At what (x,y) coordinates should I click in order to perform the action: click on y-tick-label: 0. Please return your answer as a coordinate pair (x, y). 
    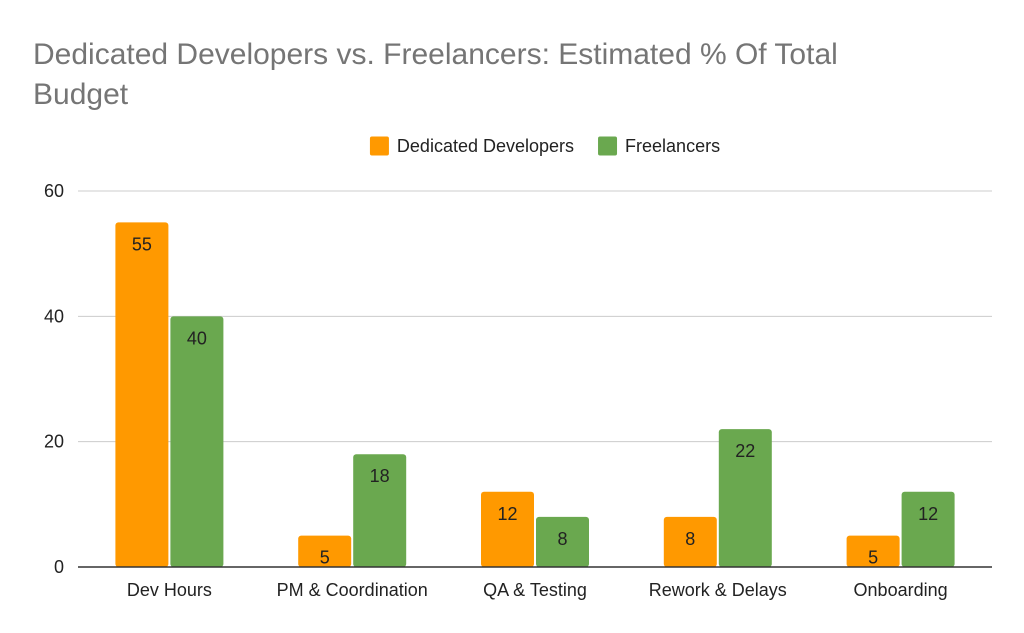
    Looking at the image, I should click on (59, 567).